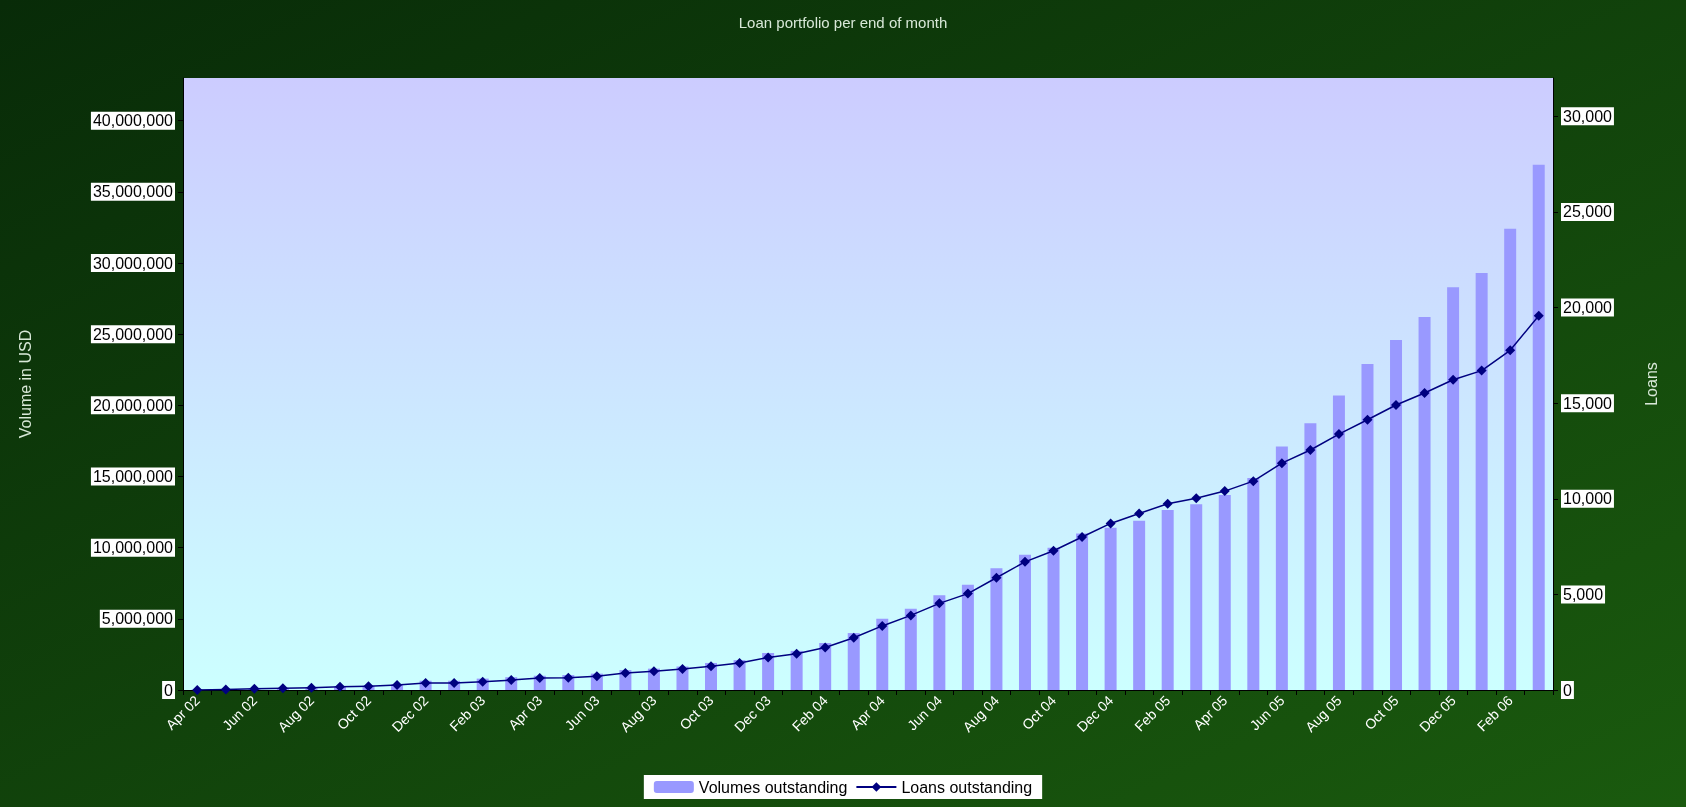  Describe the element at coordinates (638, 713) in the screenshot. I see `x-tick-label: Aug 03` at that location.